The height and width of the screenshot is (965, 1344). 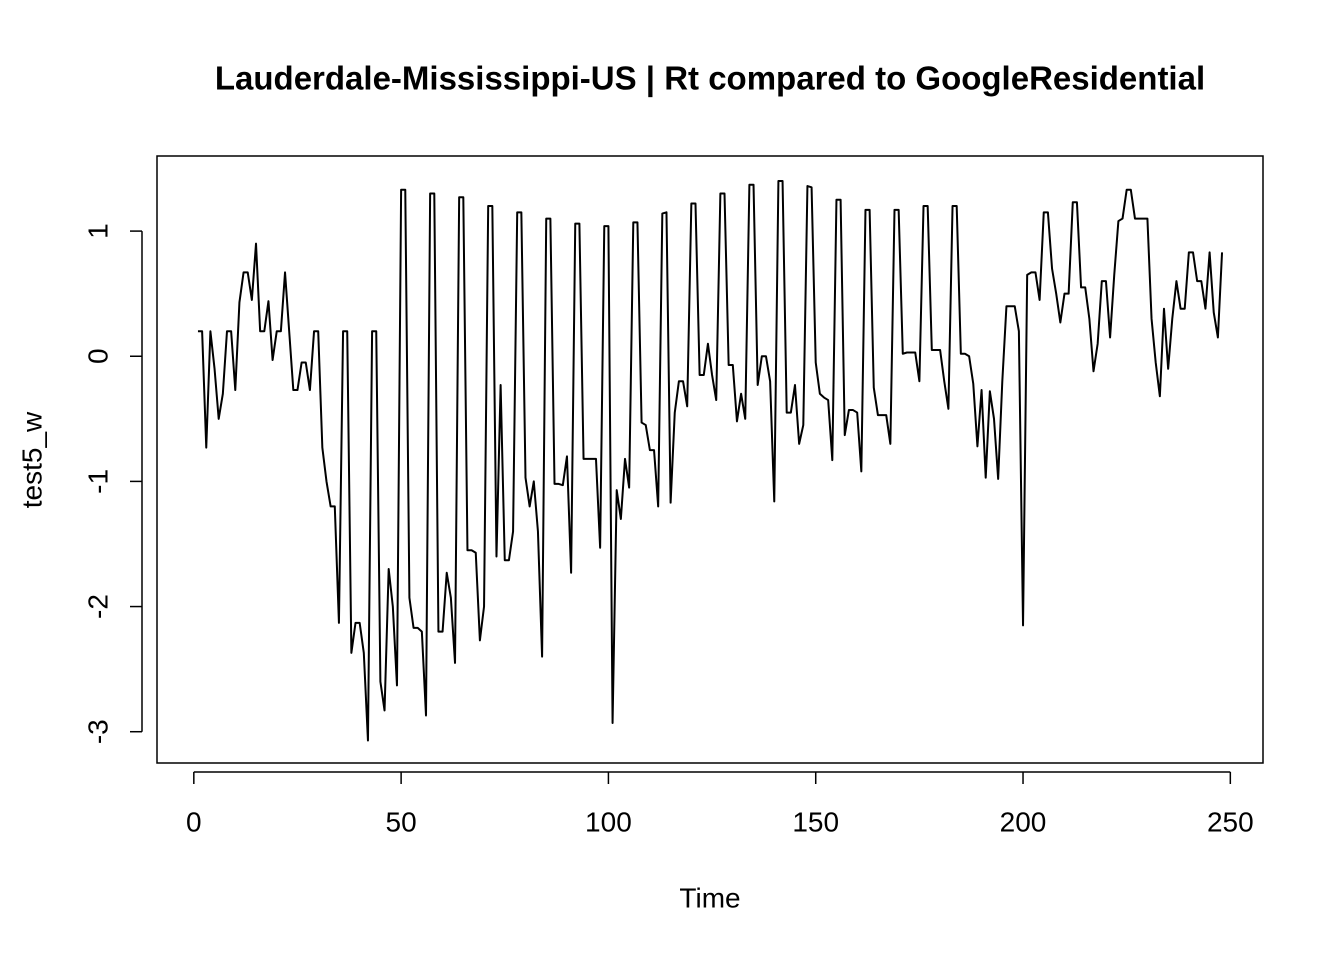 What do you see at coordinates (194, 821) in the screenshot?
I see `x-tick-label: 0` at bounding box center [194, 821].